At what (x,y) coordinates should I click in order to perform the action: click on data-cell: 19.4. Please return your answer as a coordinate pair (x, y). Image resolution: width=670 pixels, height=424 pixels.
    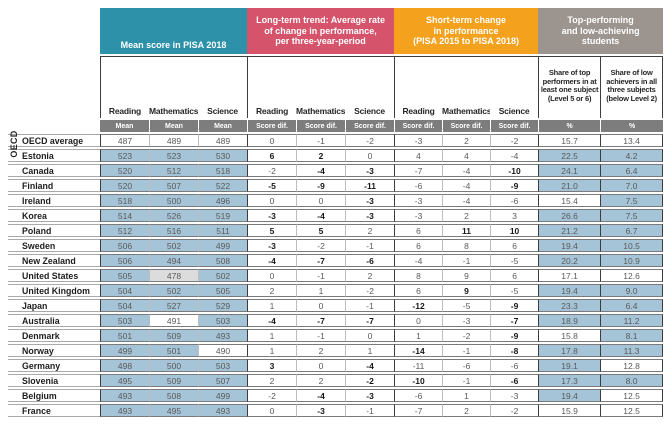
    Looking at the image, I should click on (569, 245).